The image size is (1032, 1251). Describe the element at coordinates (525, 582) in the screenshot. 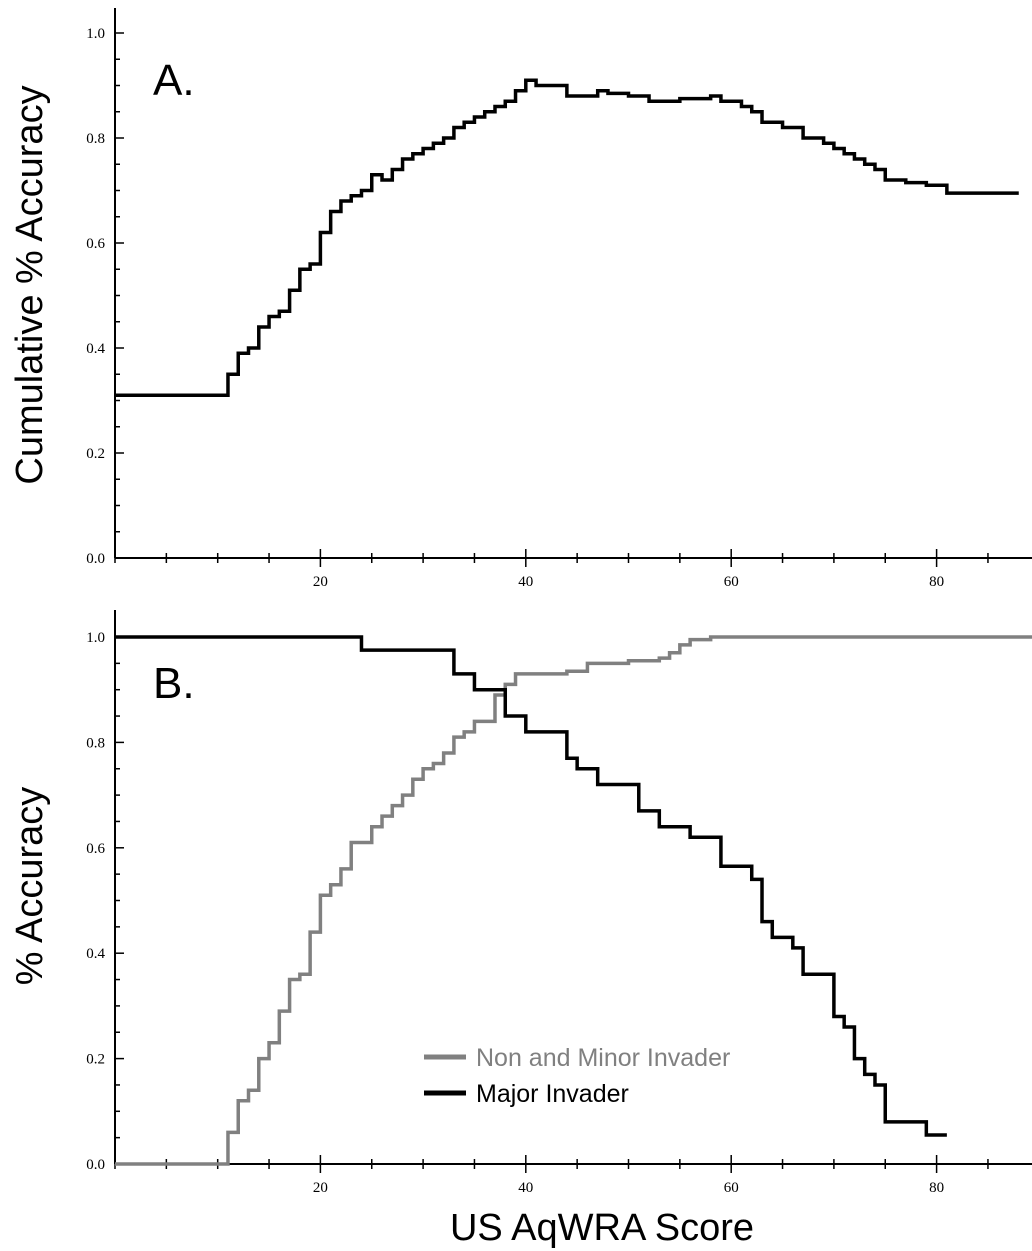

I see `panel-a-x-tick-label: 40` at that location.